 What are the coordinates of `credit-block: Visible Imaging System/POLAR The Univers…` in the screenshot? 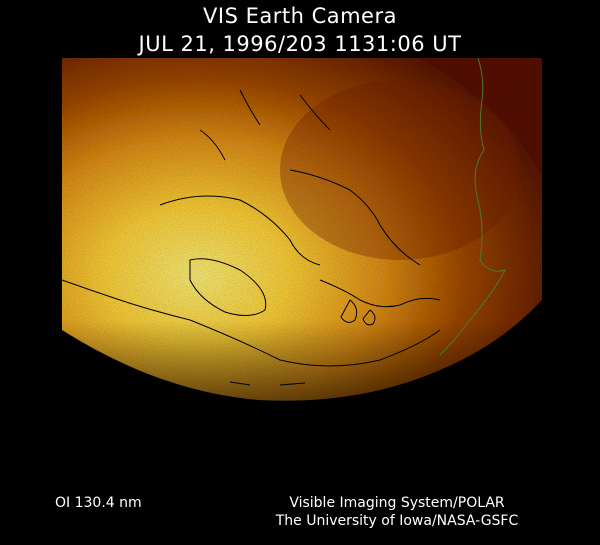 It's located at (397, 512).